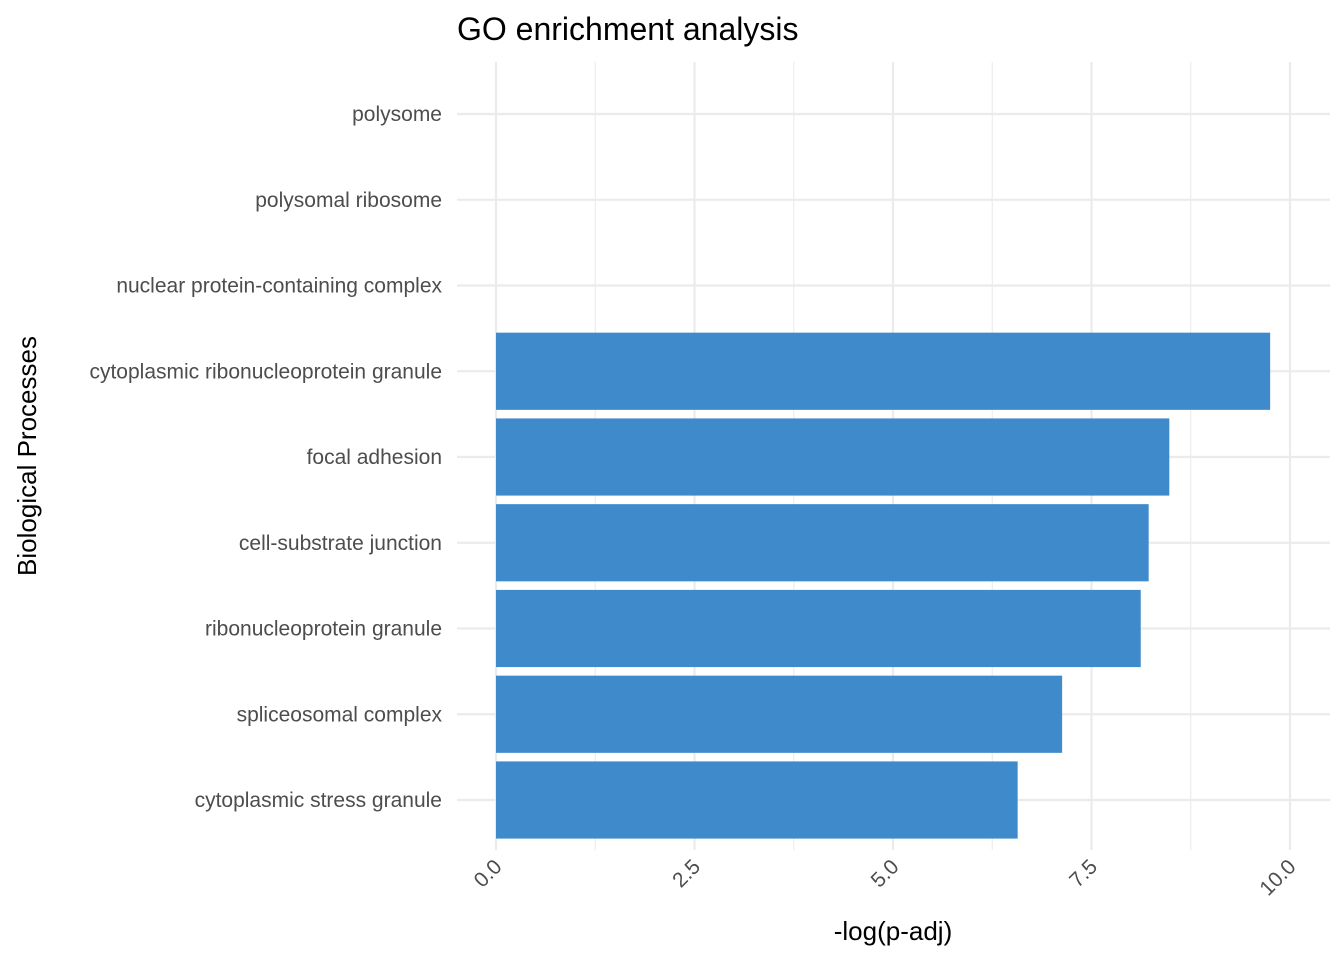 The height and width of the screenshot is (960, 1344). I want to click on x-tick-labels: 0.0 2.5 5.0 7.5 10.0, so click(885, 877).